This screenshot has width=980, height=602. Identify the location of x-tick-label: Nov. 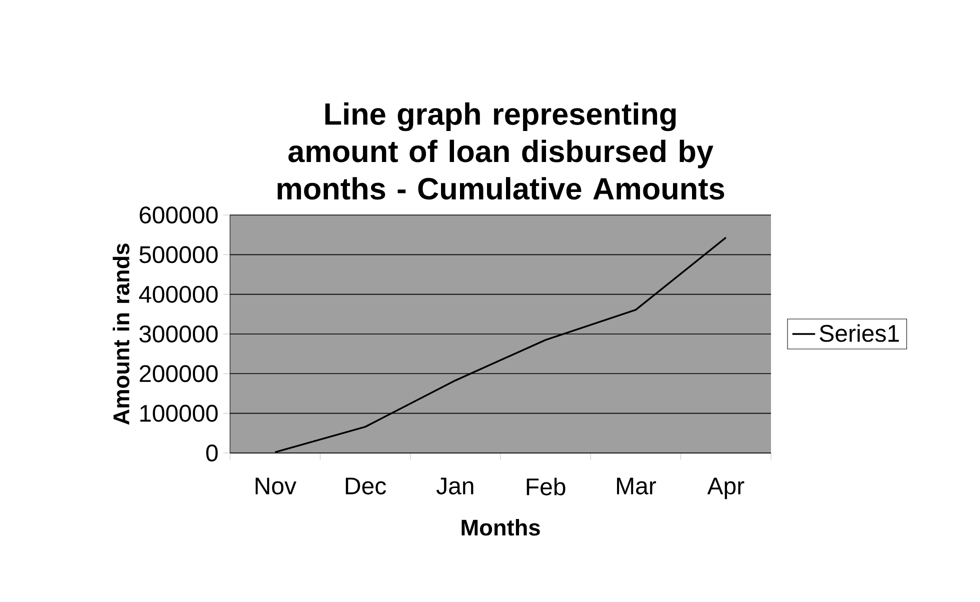
(276, 486).